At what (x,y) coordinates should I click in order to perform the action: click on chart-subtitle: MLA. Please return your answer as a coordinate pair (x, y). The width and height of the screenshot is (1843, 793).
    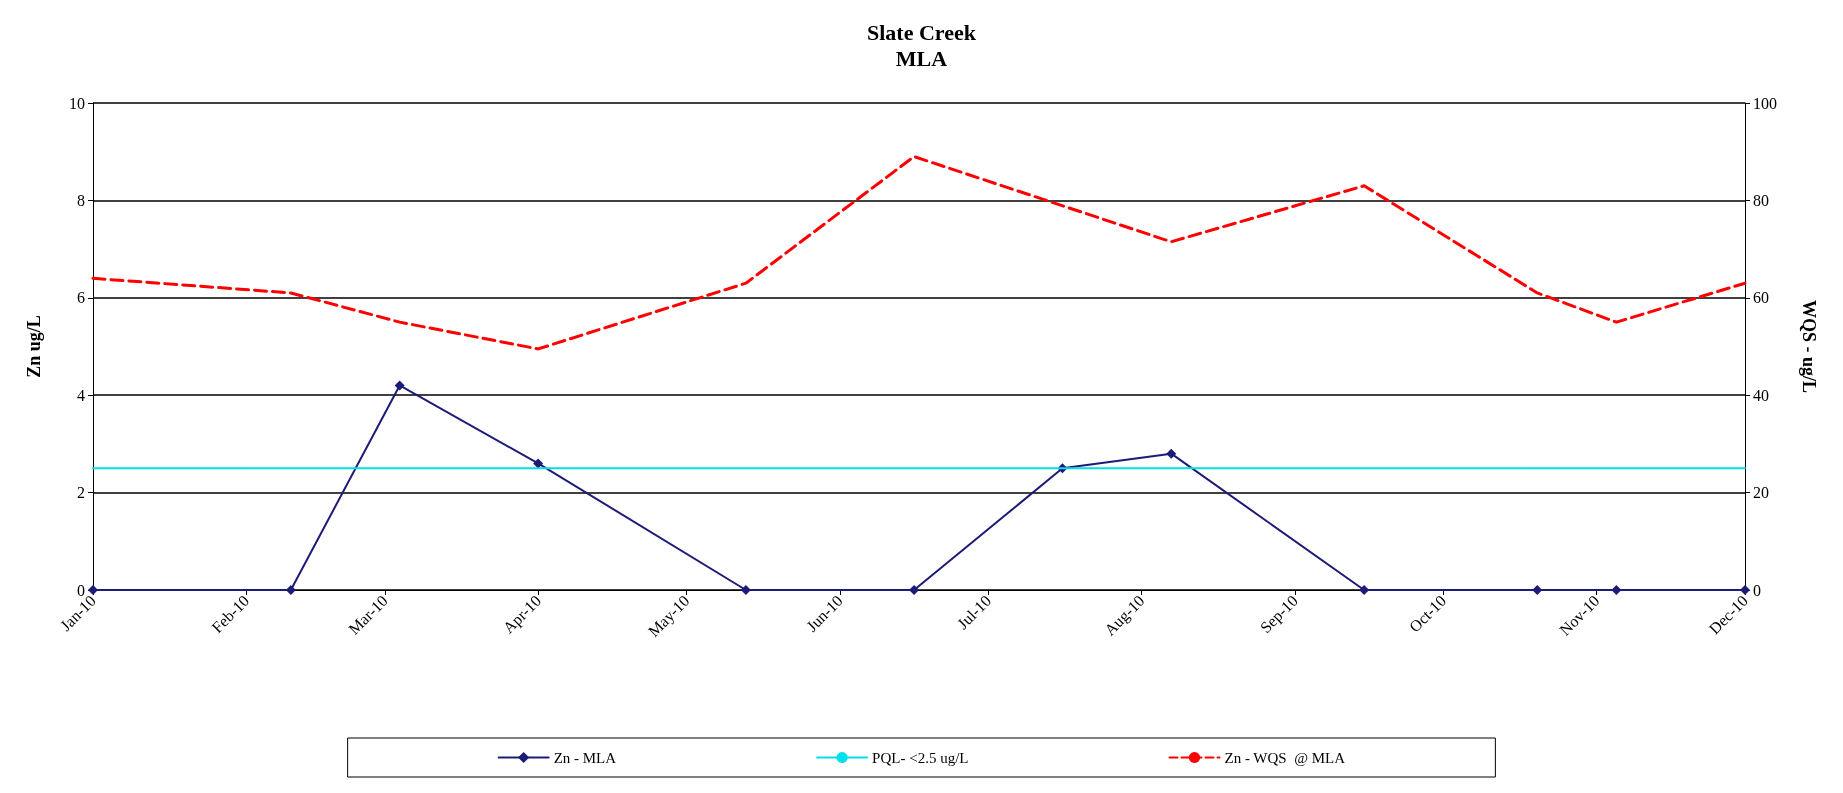
    Looking at the image, I should click on (921, 58).